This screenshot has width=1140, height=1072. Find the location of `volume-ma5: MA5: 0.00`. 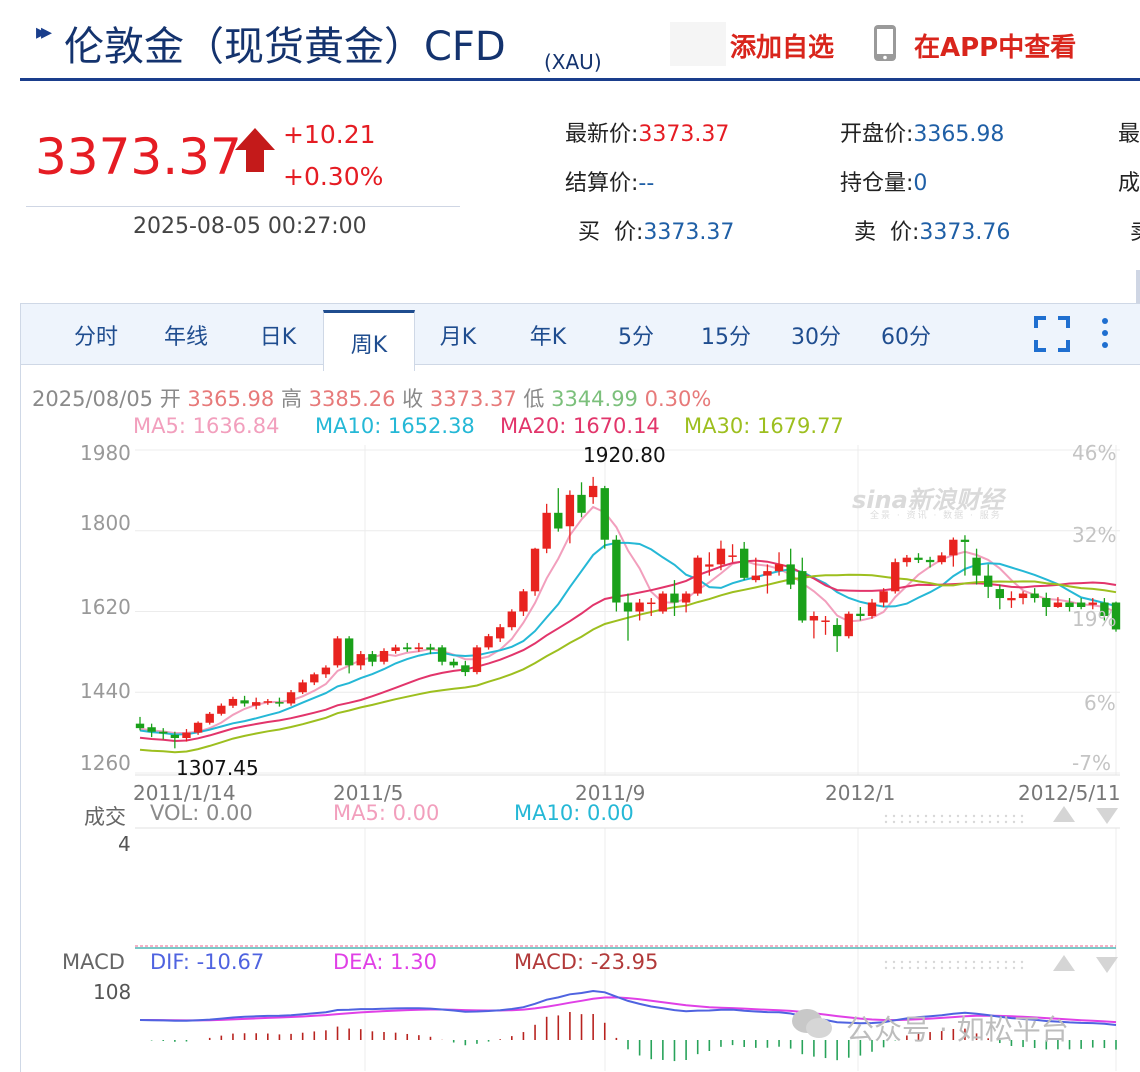

volume-ma5: MA5: 0.00 is located at coordinates (386, 813).